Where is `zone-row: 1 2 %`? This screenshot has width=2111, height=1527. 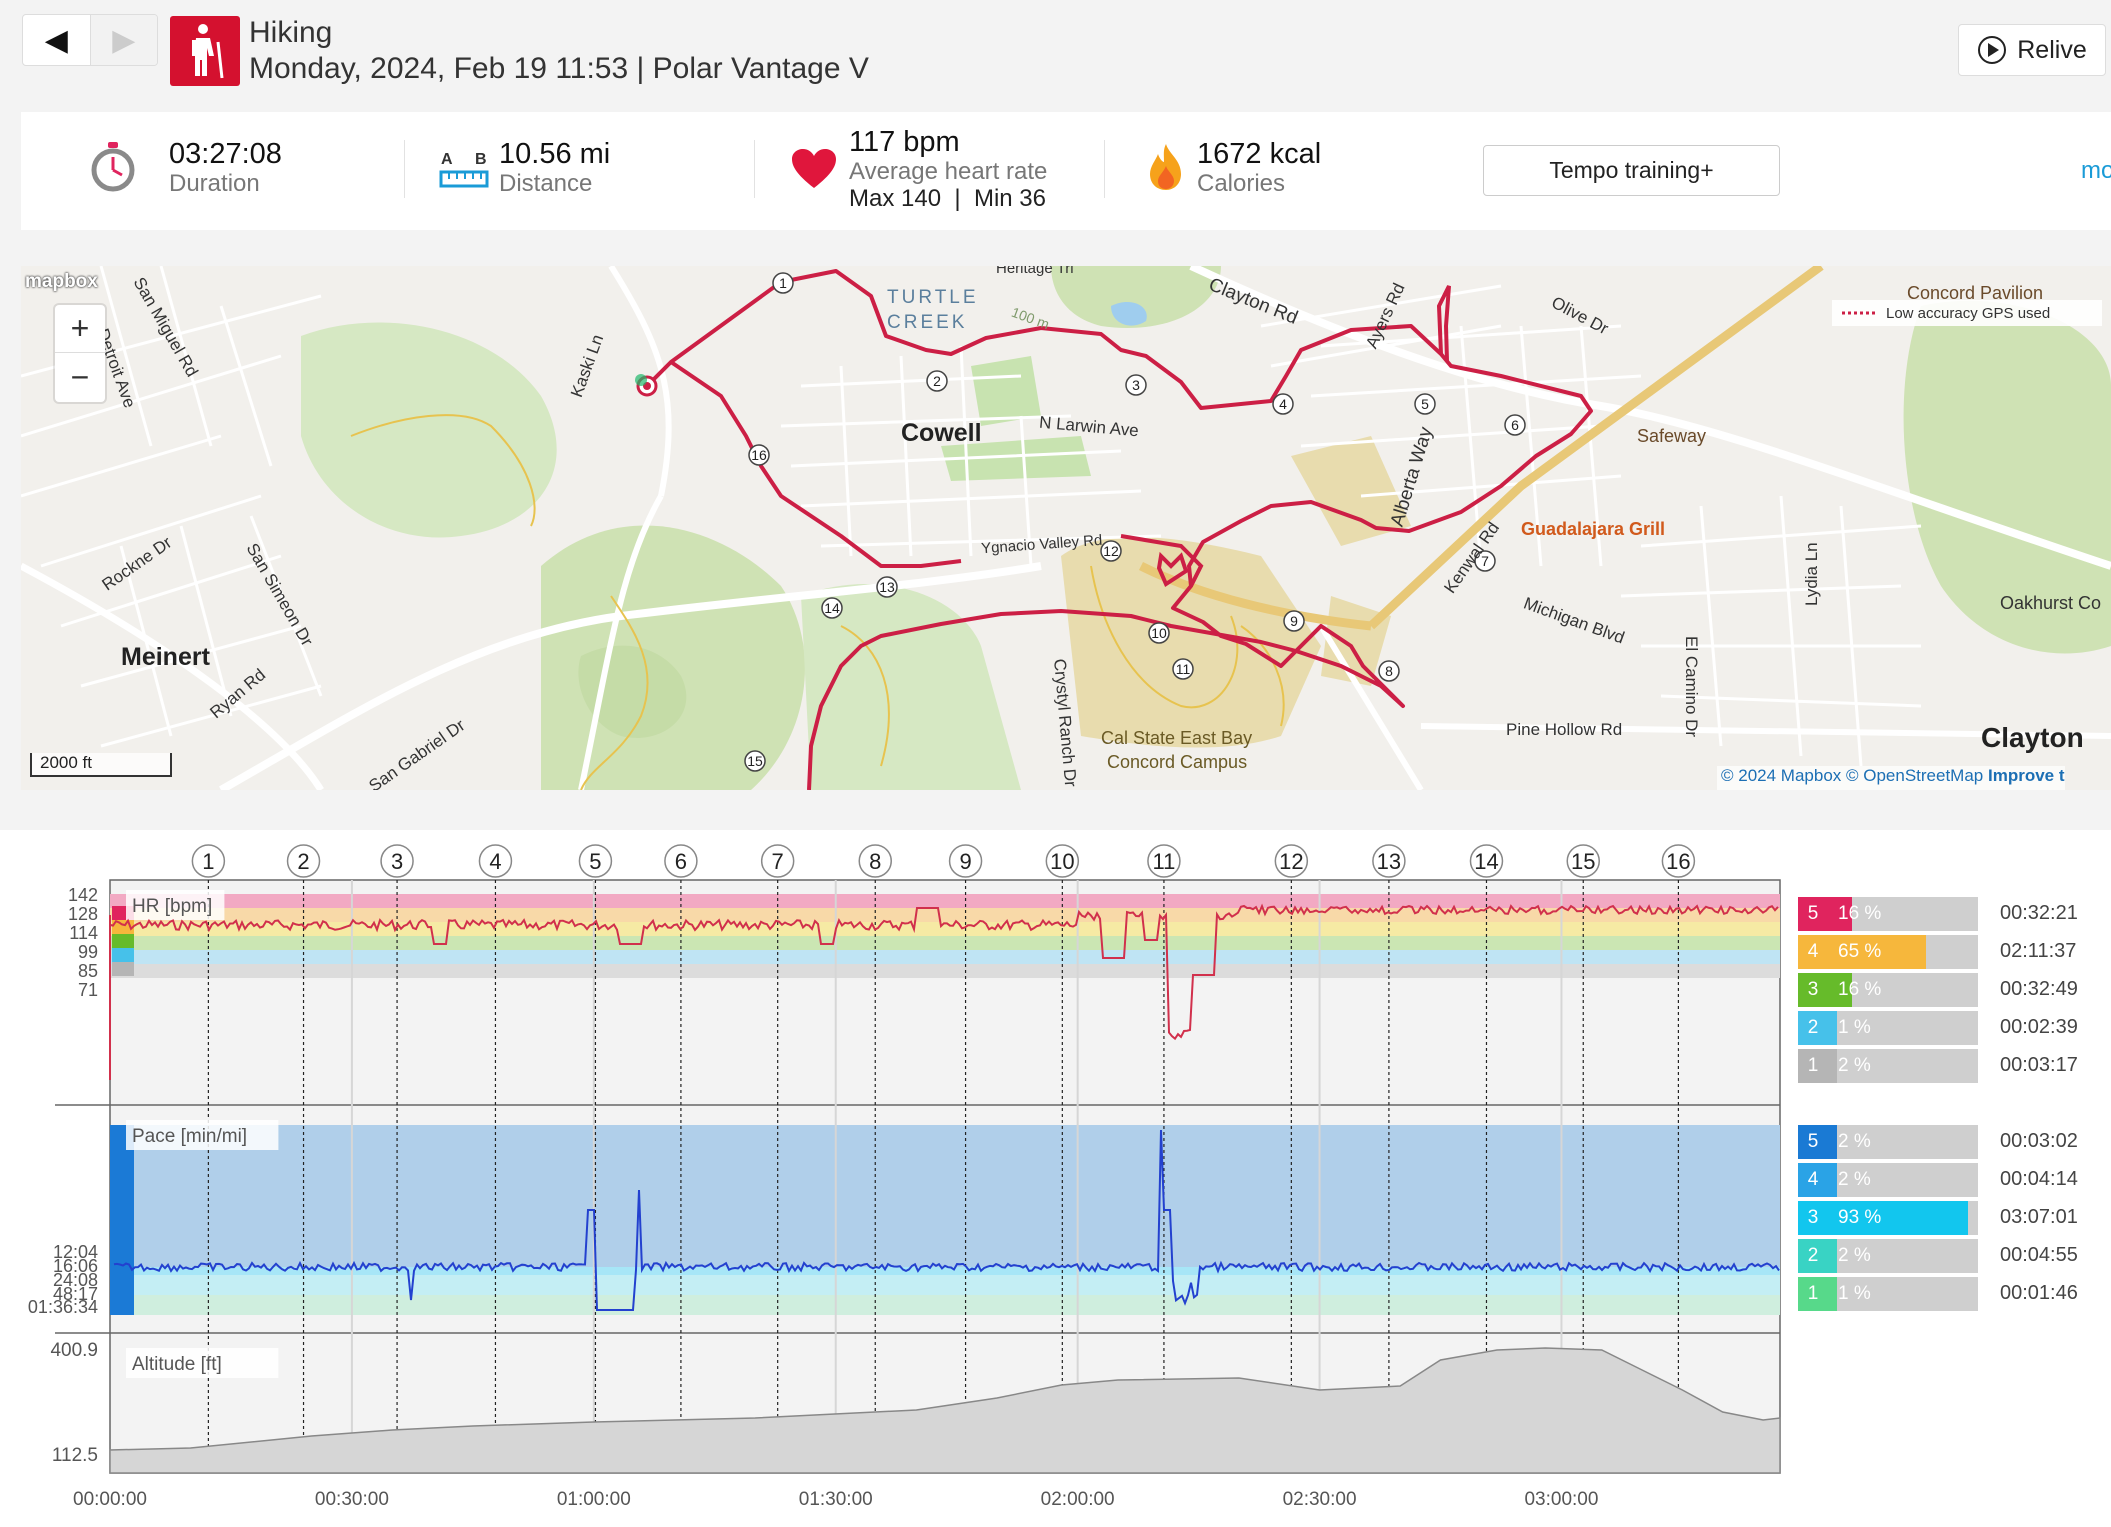 zone-row: 1 2 % is located at coordinates (1888, 1066).